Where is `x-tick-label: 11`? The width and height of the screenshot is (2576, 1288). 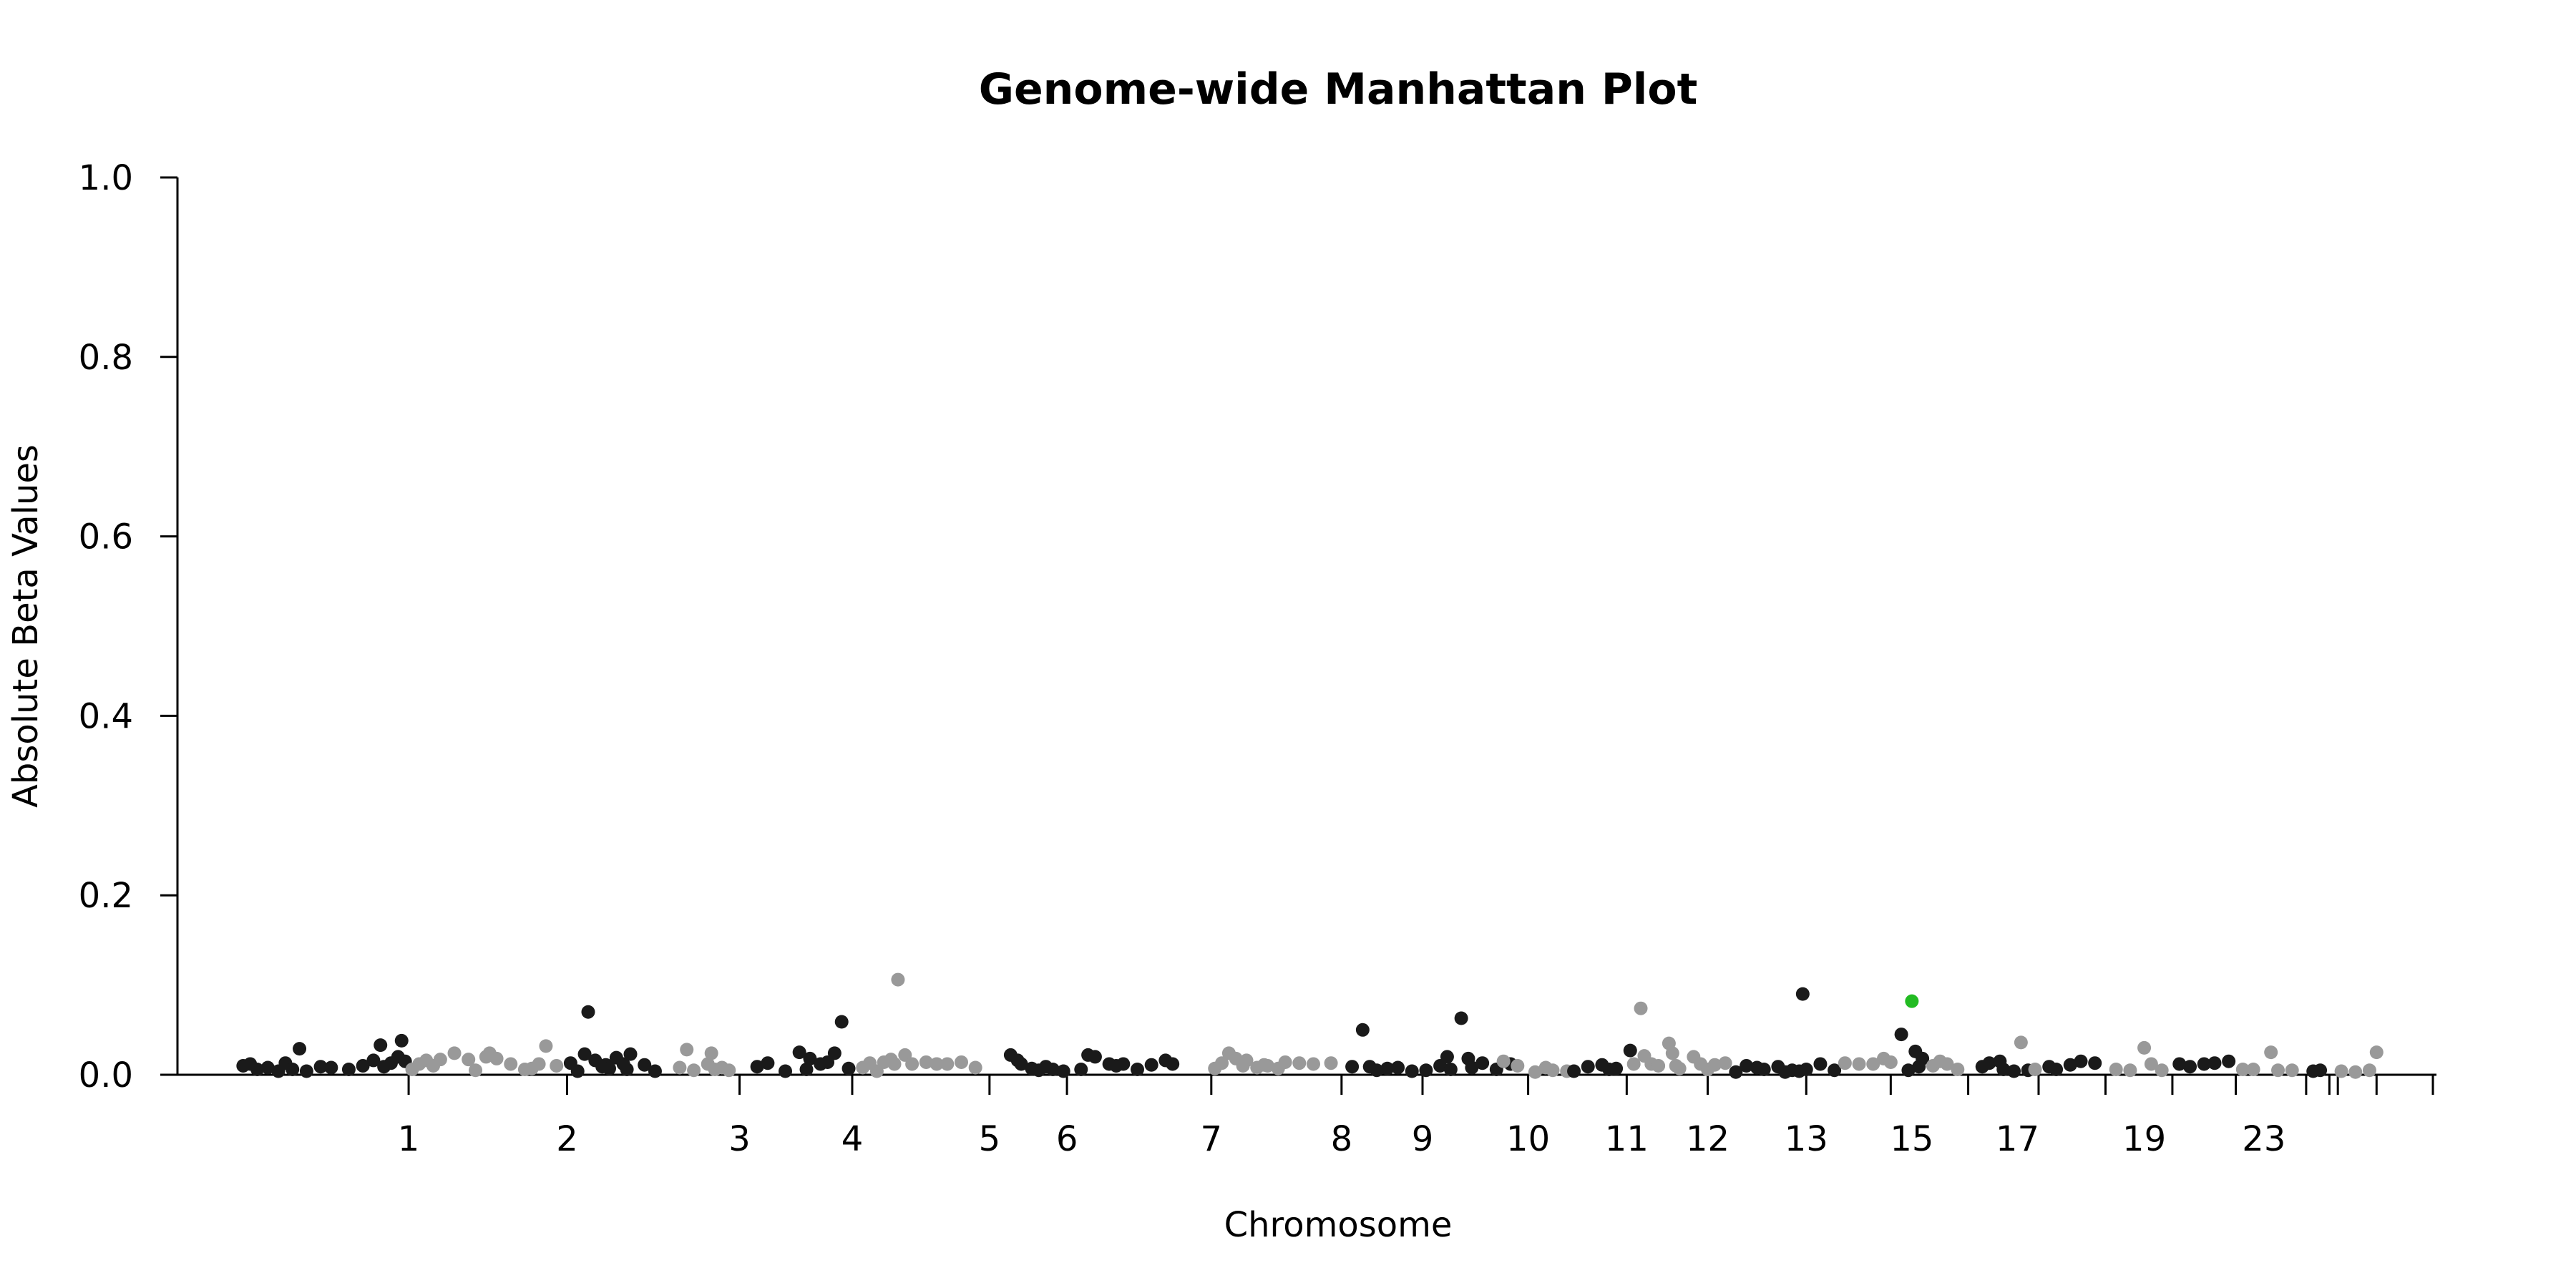 x-tick-label: 11 is located at coordinates (1627, 1139).